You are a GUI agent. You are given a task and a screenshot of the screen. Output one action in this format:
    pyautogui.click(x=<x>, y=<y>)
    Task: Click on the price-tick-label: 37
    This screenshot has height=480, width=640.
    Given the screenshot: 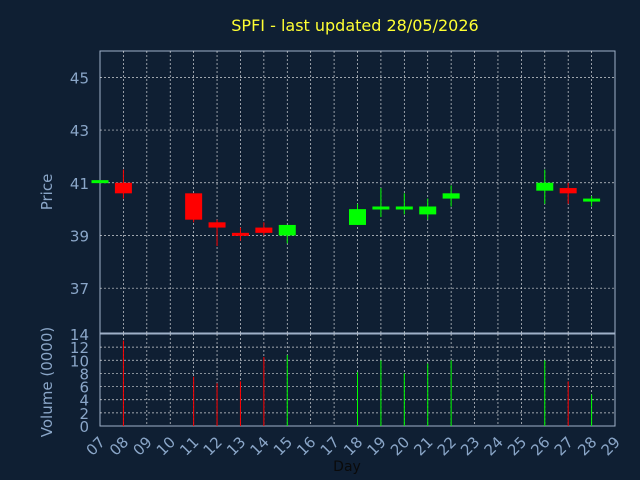 What is the action you would take?
    pyautogui.click(x=79, y=289)
    